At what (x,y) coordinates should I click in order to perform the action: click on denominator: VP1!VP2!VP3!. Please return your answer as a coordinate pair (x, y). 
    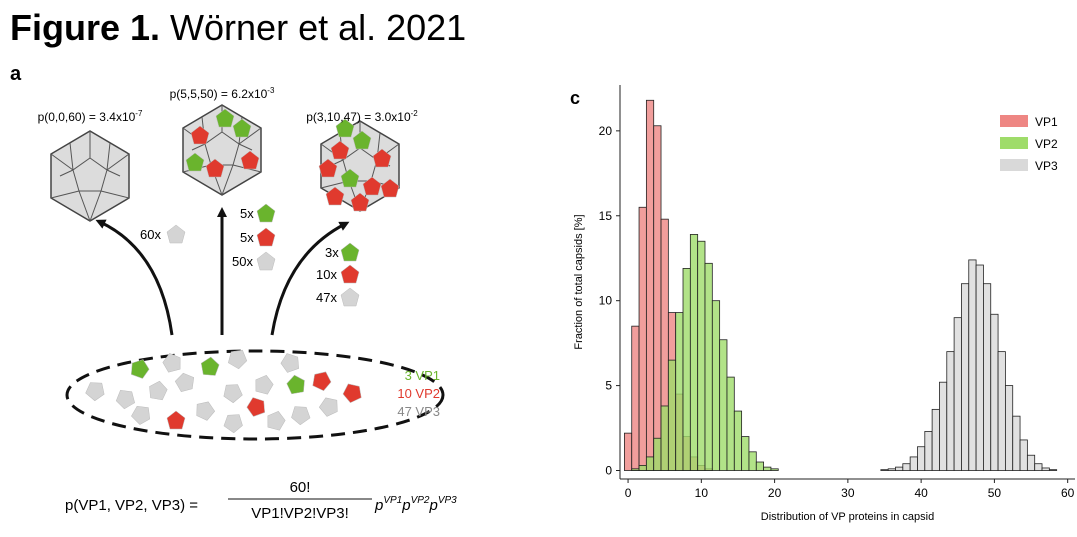
    Looking at the image, I should click on (300, 513).